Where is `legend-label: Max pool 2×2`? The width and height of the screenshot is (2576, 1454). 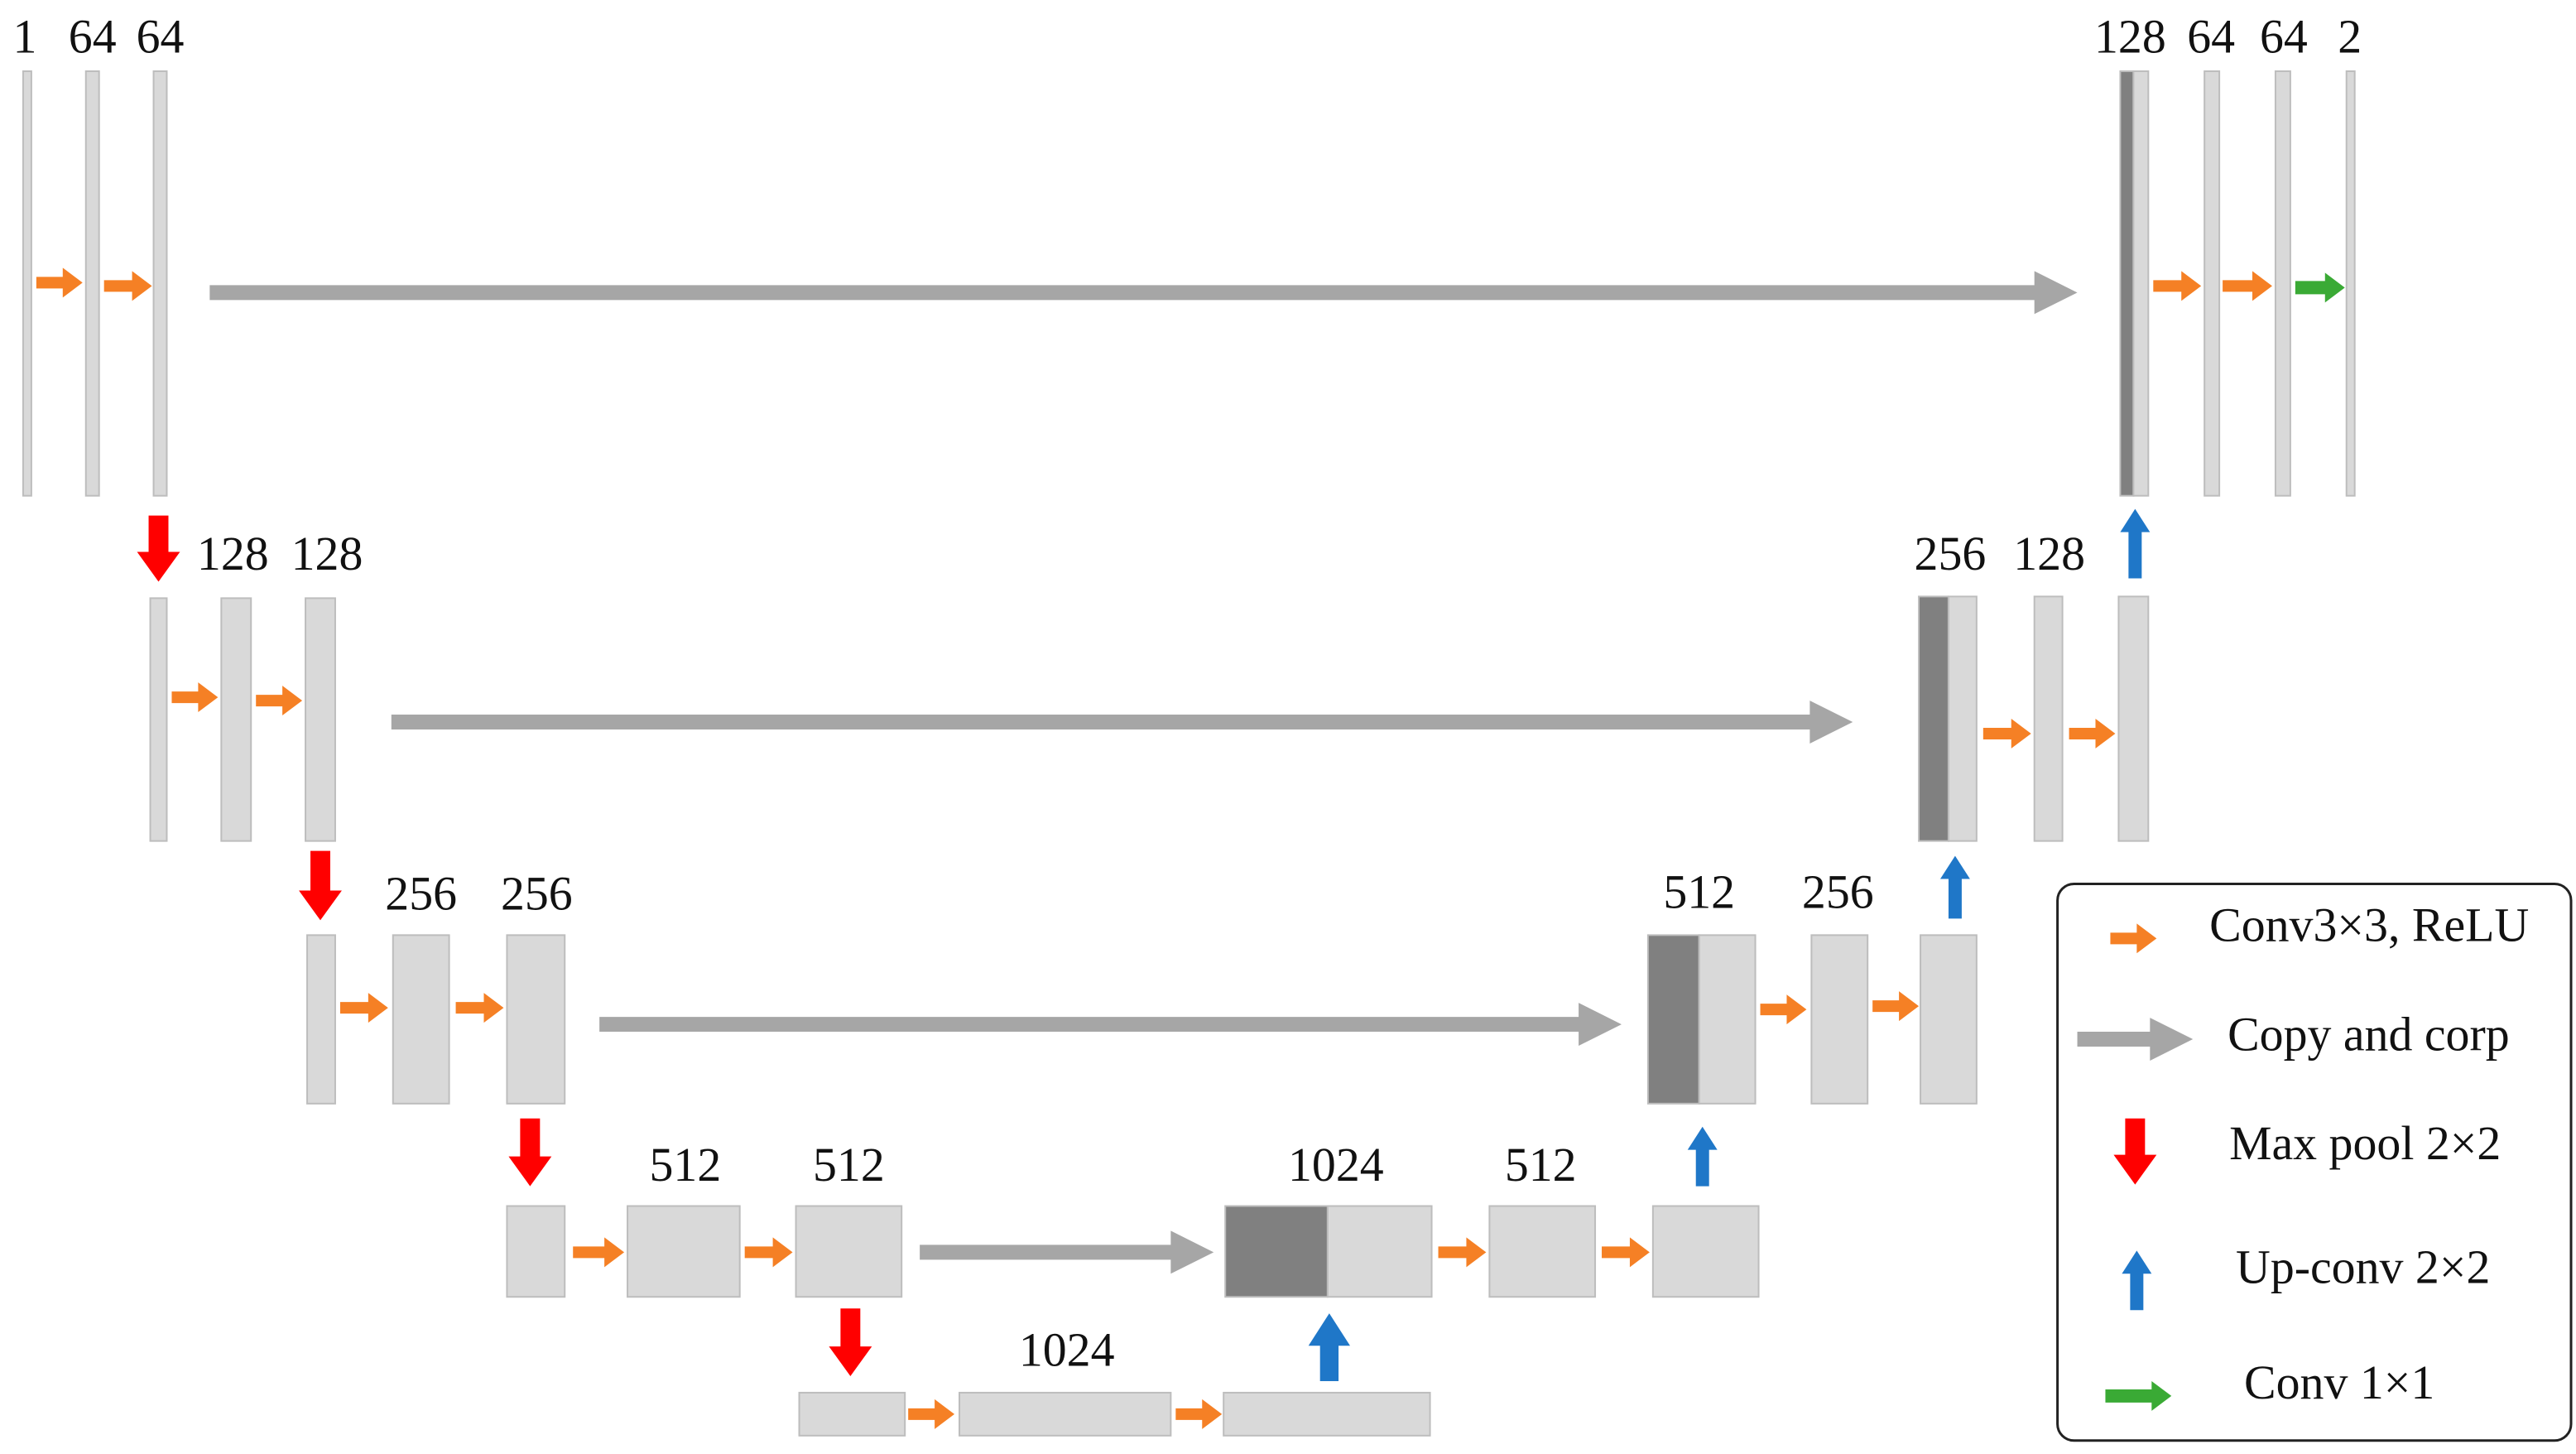 legend-label: Max pool 2×2 is located at coordinates (2365, 1143).